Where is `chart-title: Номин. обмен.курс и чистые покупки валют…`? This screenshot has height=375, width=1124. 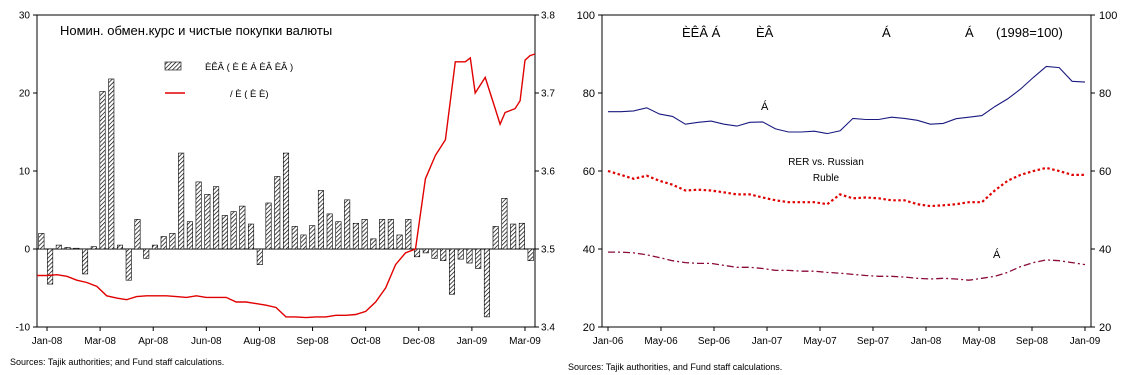
chart-title: Номин. обмен.курс и чистые покупки валют… is located at coordinates (196, 30).